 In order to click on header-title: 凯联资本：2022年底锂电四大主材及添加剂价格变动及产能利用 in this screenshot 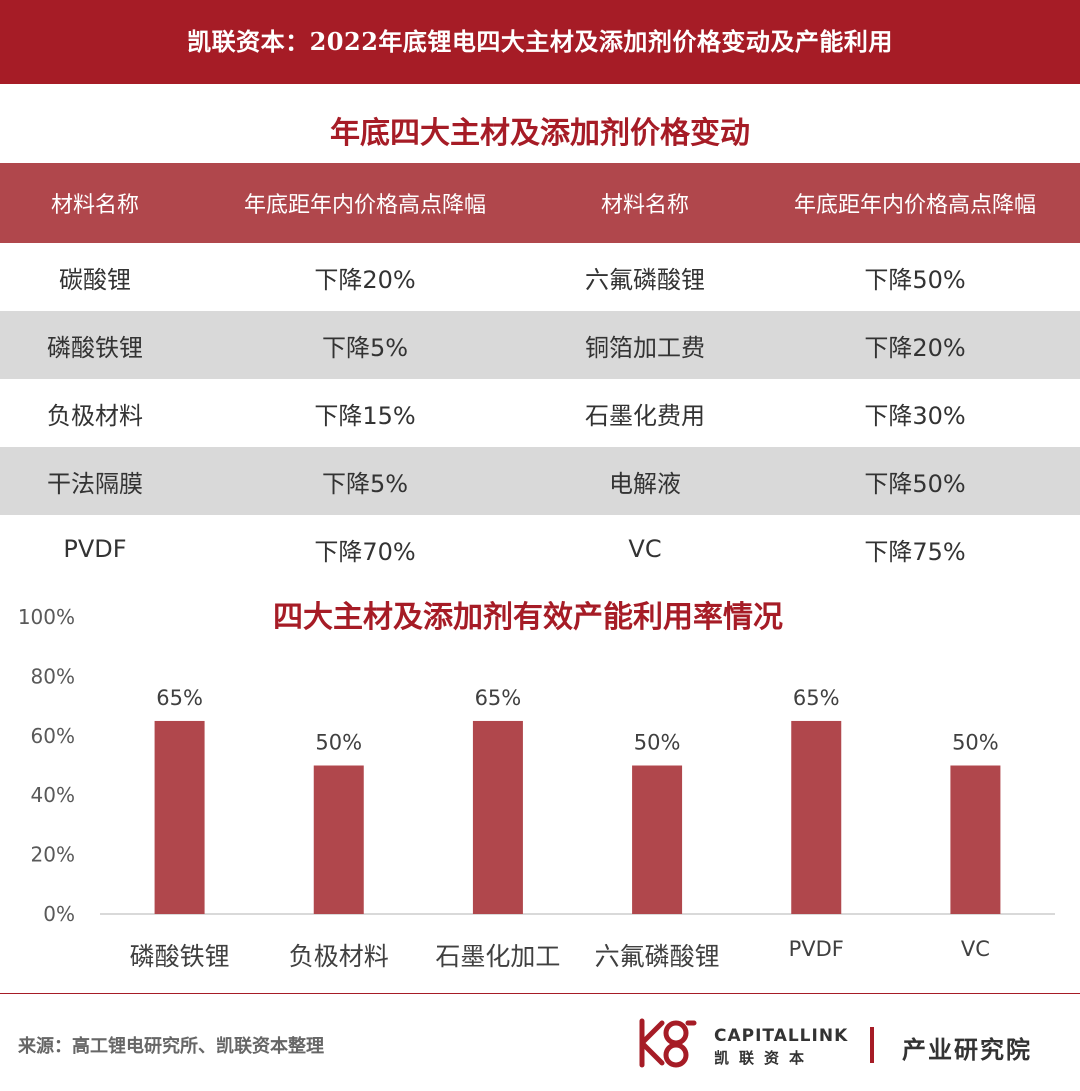, I will do `click(540, 41)`.